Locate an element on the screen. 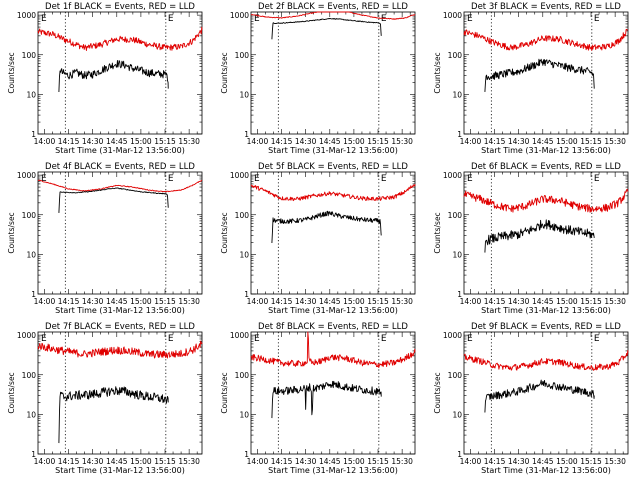 The height and width of the screenshot is (480, 640). chart-title: Det 3f BLACK = Events, RED = LLD is located at coordinates (546, 7).